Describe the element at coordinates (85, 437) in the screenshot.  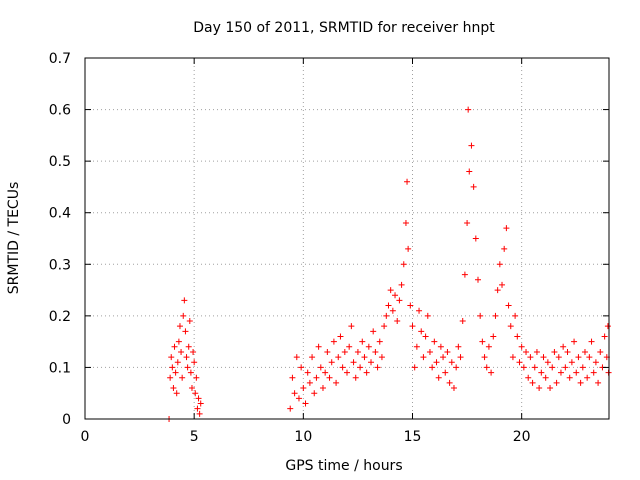
I see `x-tick-label: 0` at that location.